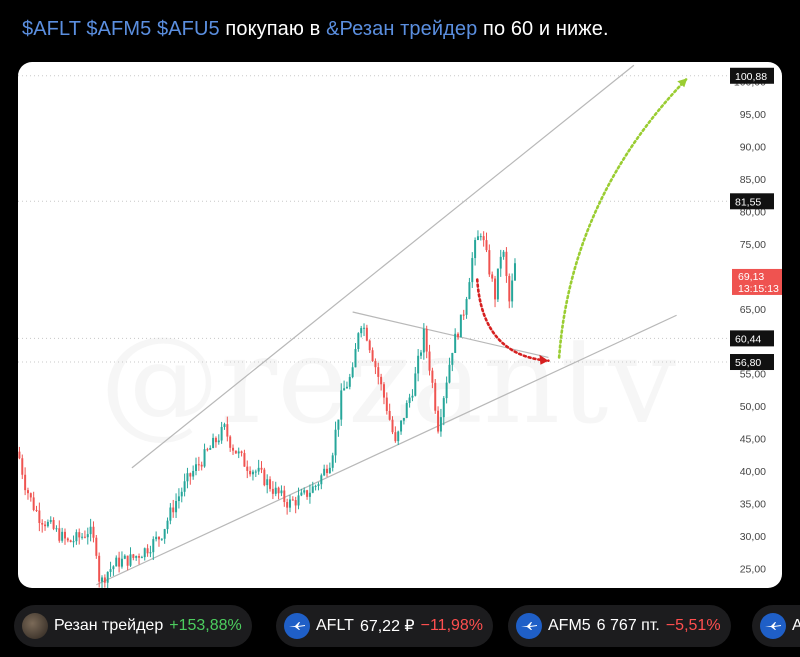  What do you see at coordinates (758, 289) in the screenshot?
I see `current-price-time: 13:15:13` at bounding box center [758, 289].